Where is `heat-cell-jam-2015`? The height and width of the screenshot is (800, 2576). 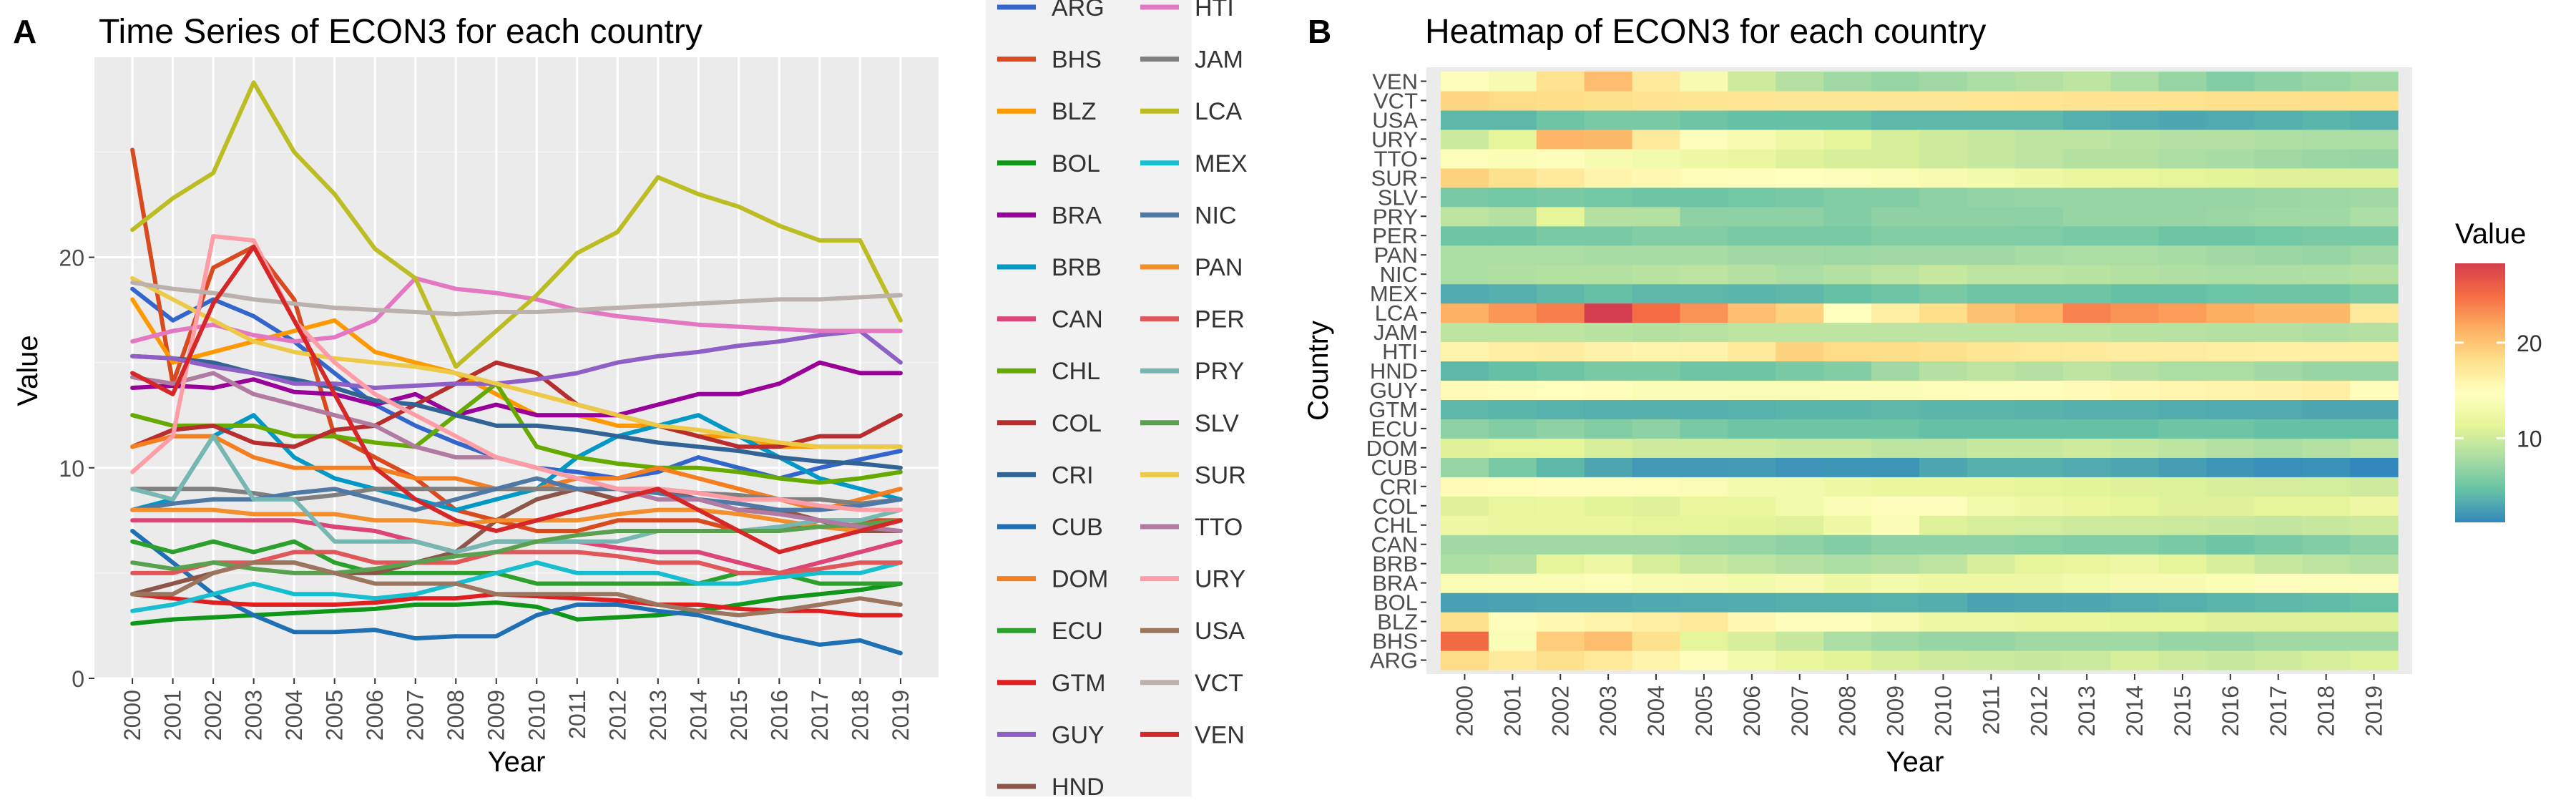
heat-cell-jam-2015 is located at coordinates (2182, 332).